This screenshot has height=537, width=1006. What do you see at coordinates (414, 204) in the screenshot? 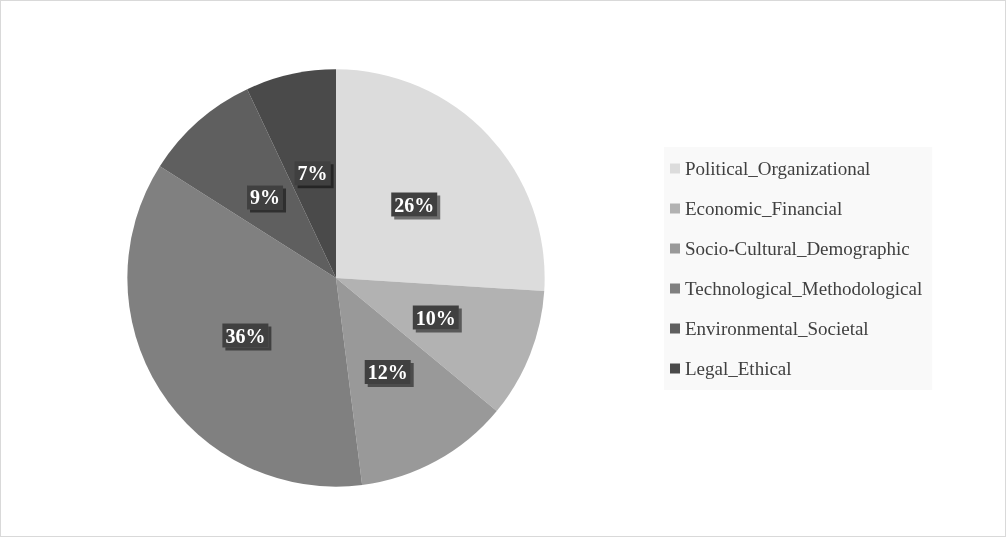
I see `data-label: 26%` at bounding box center [414, 204].